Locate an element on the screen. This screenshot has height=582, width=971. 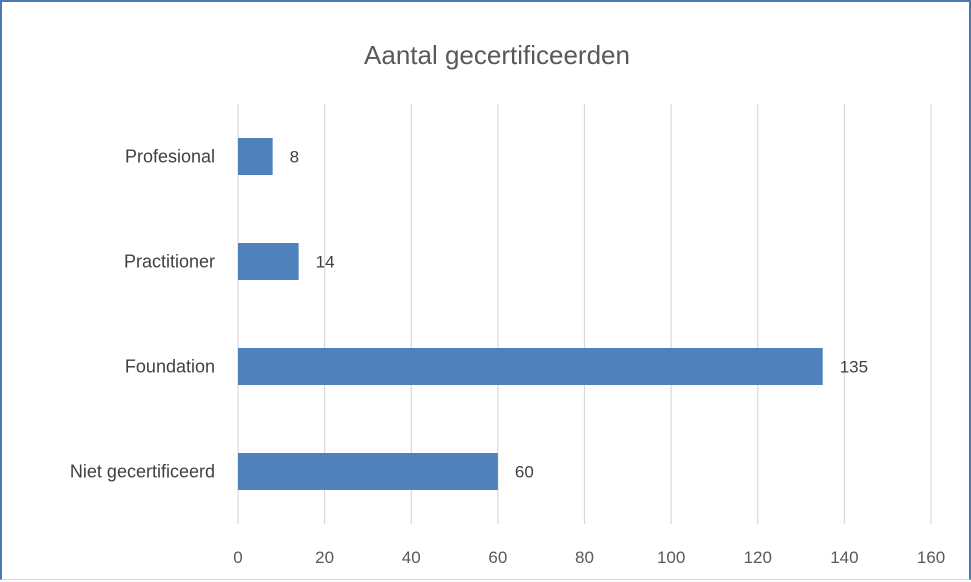
data-label: 14 is located at coordinates (325, 262).